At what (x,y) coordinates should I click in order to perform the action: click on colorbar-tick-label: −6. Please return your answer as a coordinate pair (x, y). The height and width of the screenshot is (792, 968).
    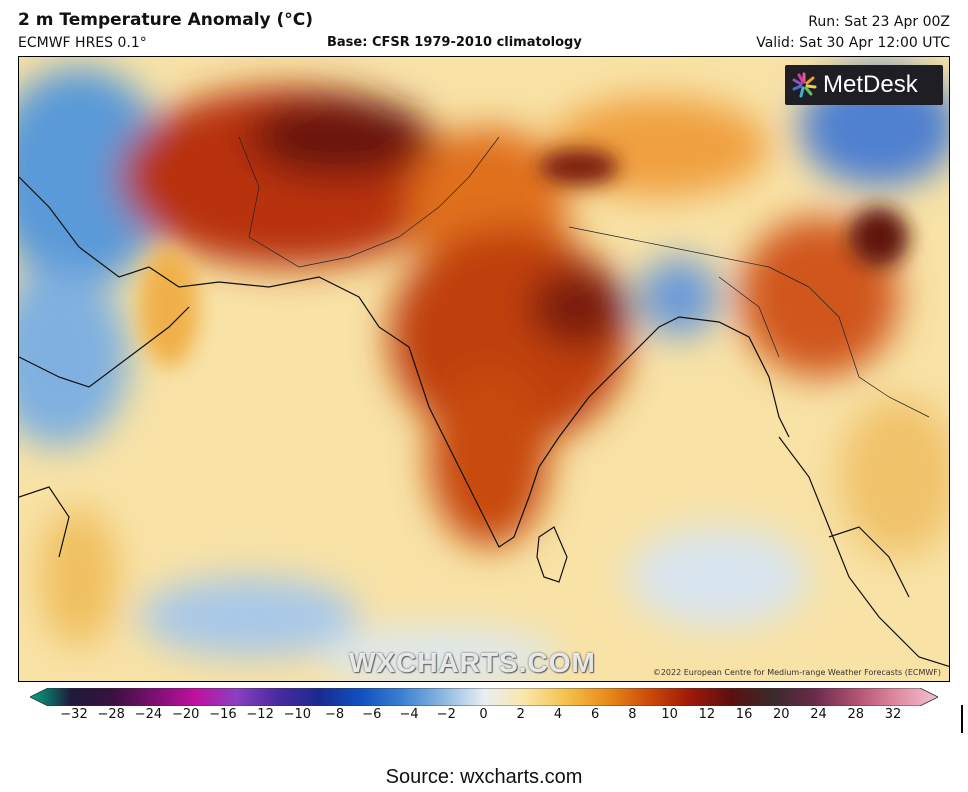
    Looking at the image, I should click on (372, 714).